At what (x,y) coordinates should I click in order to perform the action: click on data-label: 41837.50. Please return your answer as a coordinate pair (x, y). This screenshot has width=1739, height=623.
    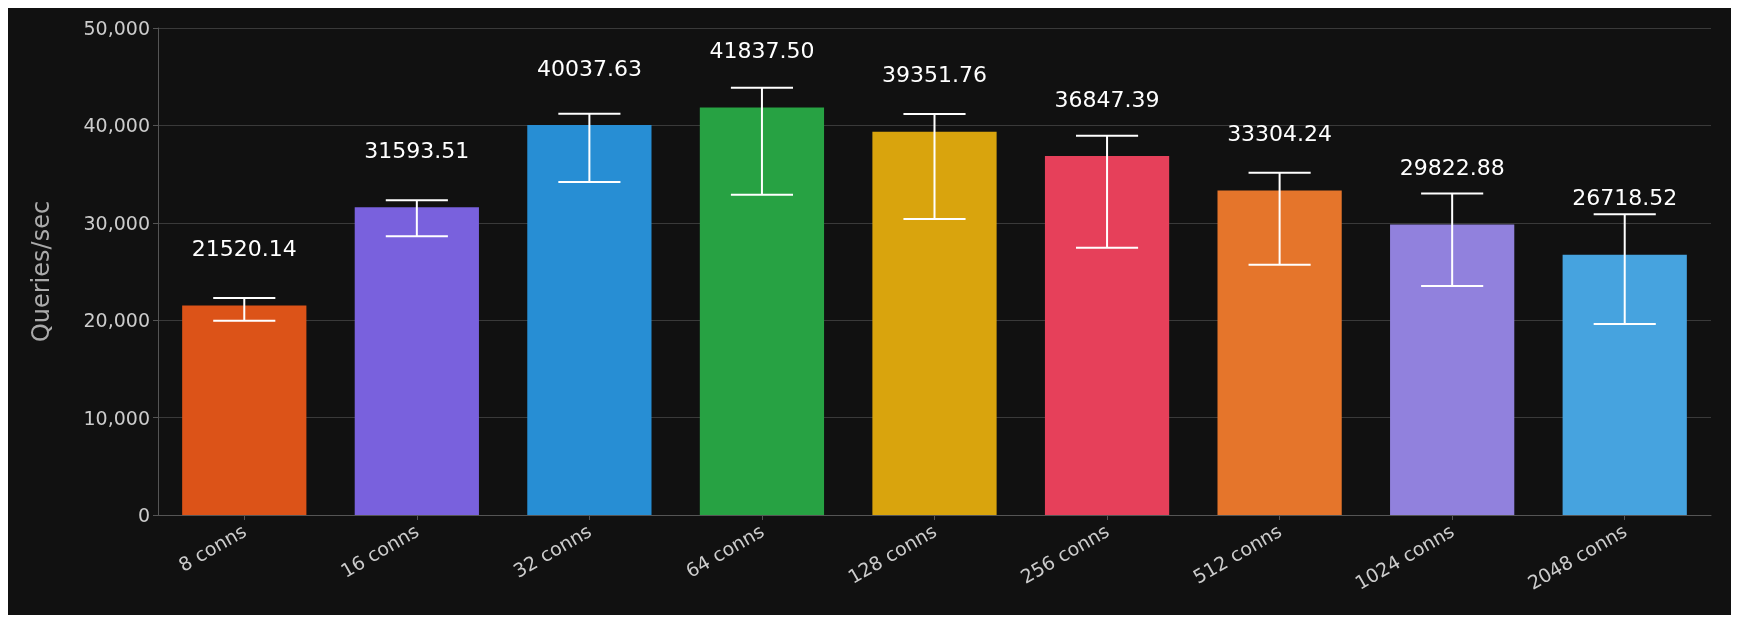
    Looking at the image, I should click on (762, 50).